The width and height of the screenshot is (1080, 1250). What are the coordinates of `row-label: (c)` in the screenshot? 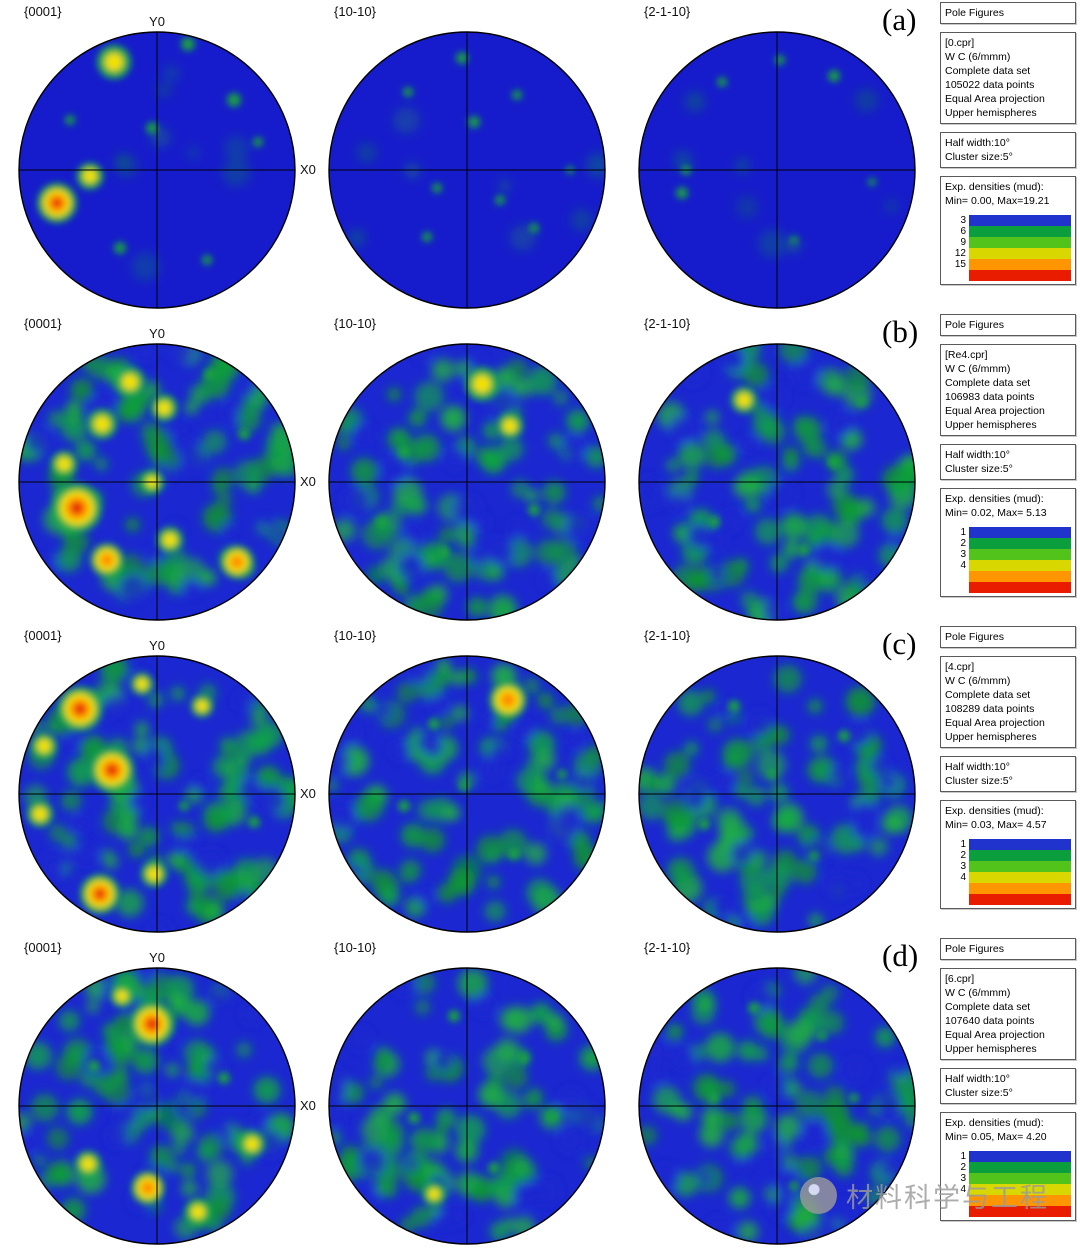 It's located at (899, 643).